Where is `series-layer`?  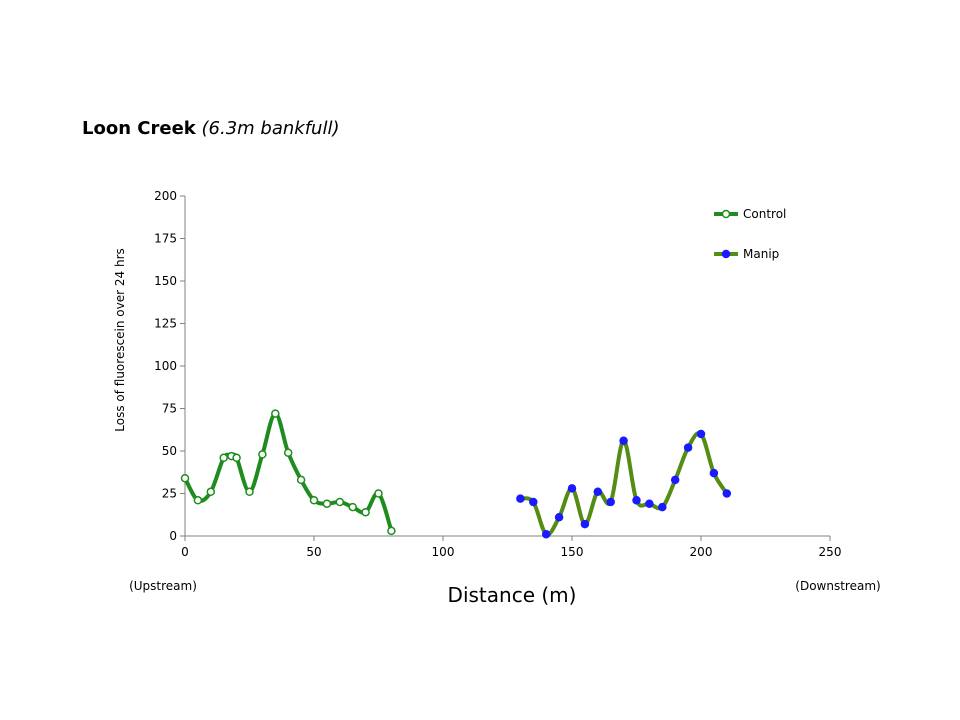
series-layer is located at coordinates (456, 474).